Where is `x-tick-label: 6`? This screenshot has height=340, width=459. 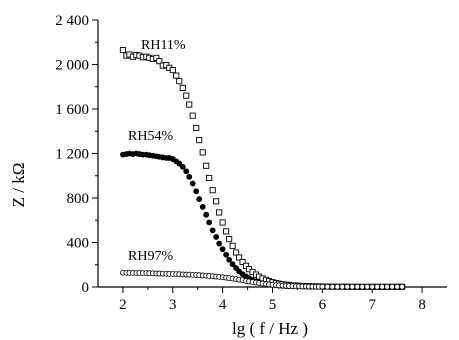
x-tick-label: 6 is located at coordinates (323, 305).